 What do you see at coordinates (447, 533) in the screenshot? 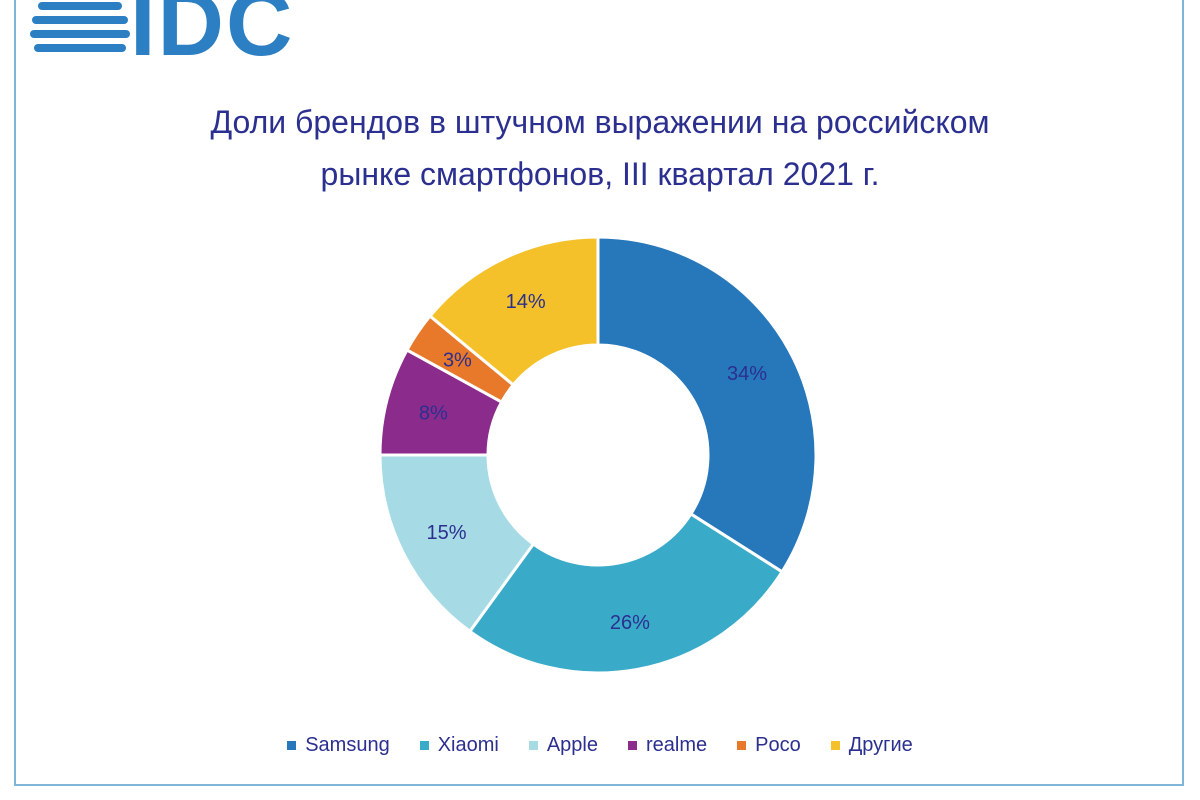
I see `slice-label-apple: 15%` at bounding box center [447, 533].